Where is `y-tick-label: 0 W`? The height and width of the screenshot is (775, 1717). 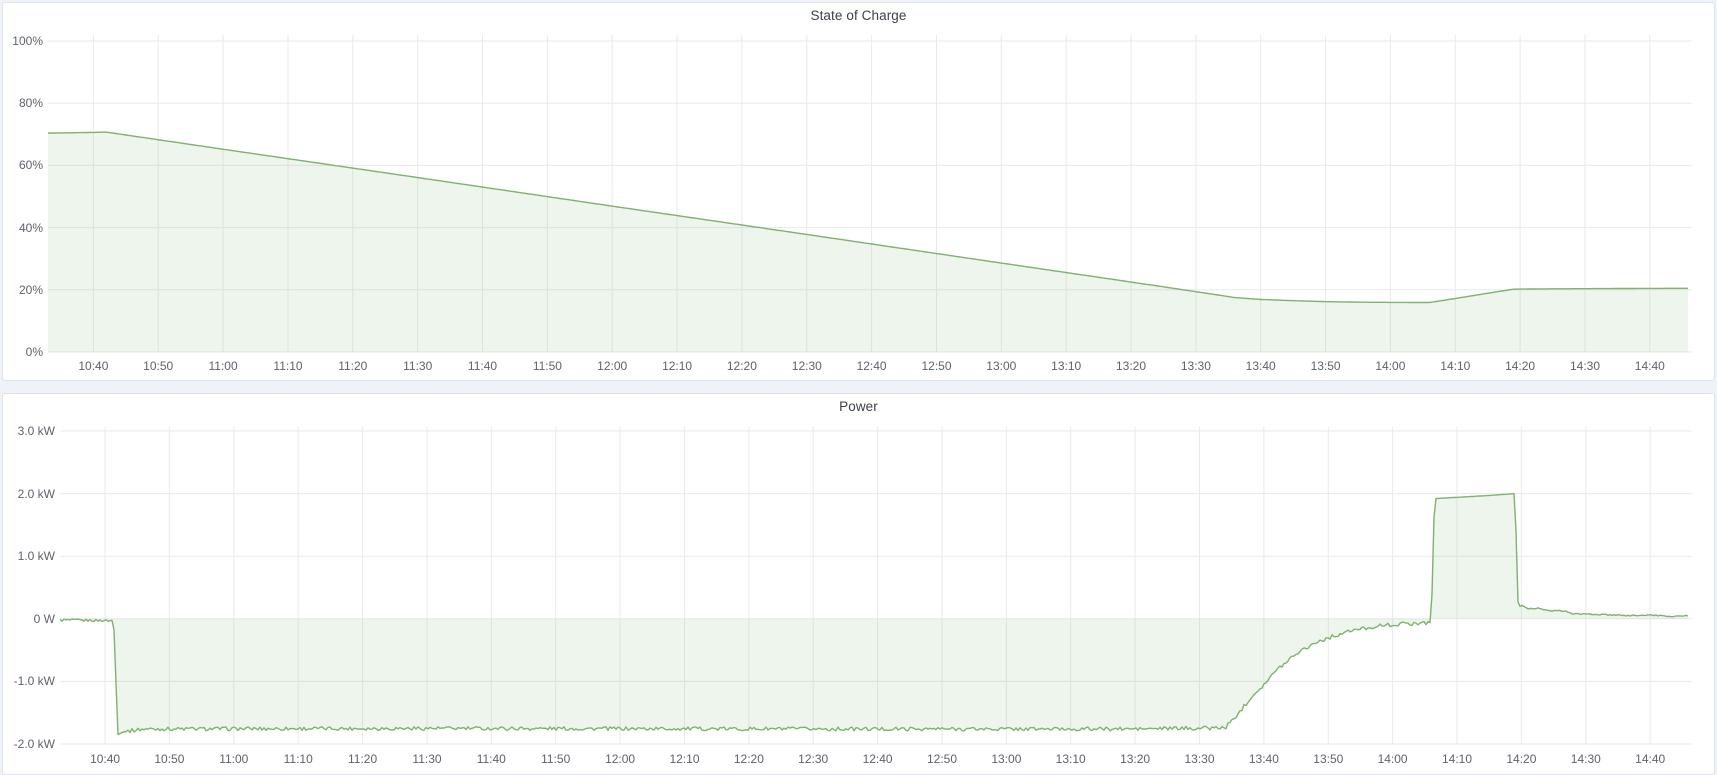
y-tick-label: 0 W is located at coordinates (44, 618).